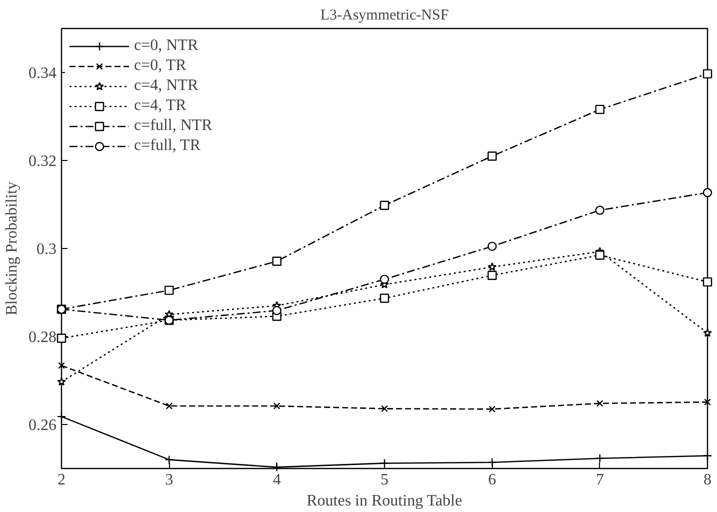  I want to click on x-tick-label: 2, so click(62, 480).